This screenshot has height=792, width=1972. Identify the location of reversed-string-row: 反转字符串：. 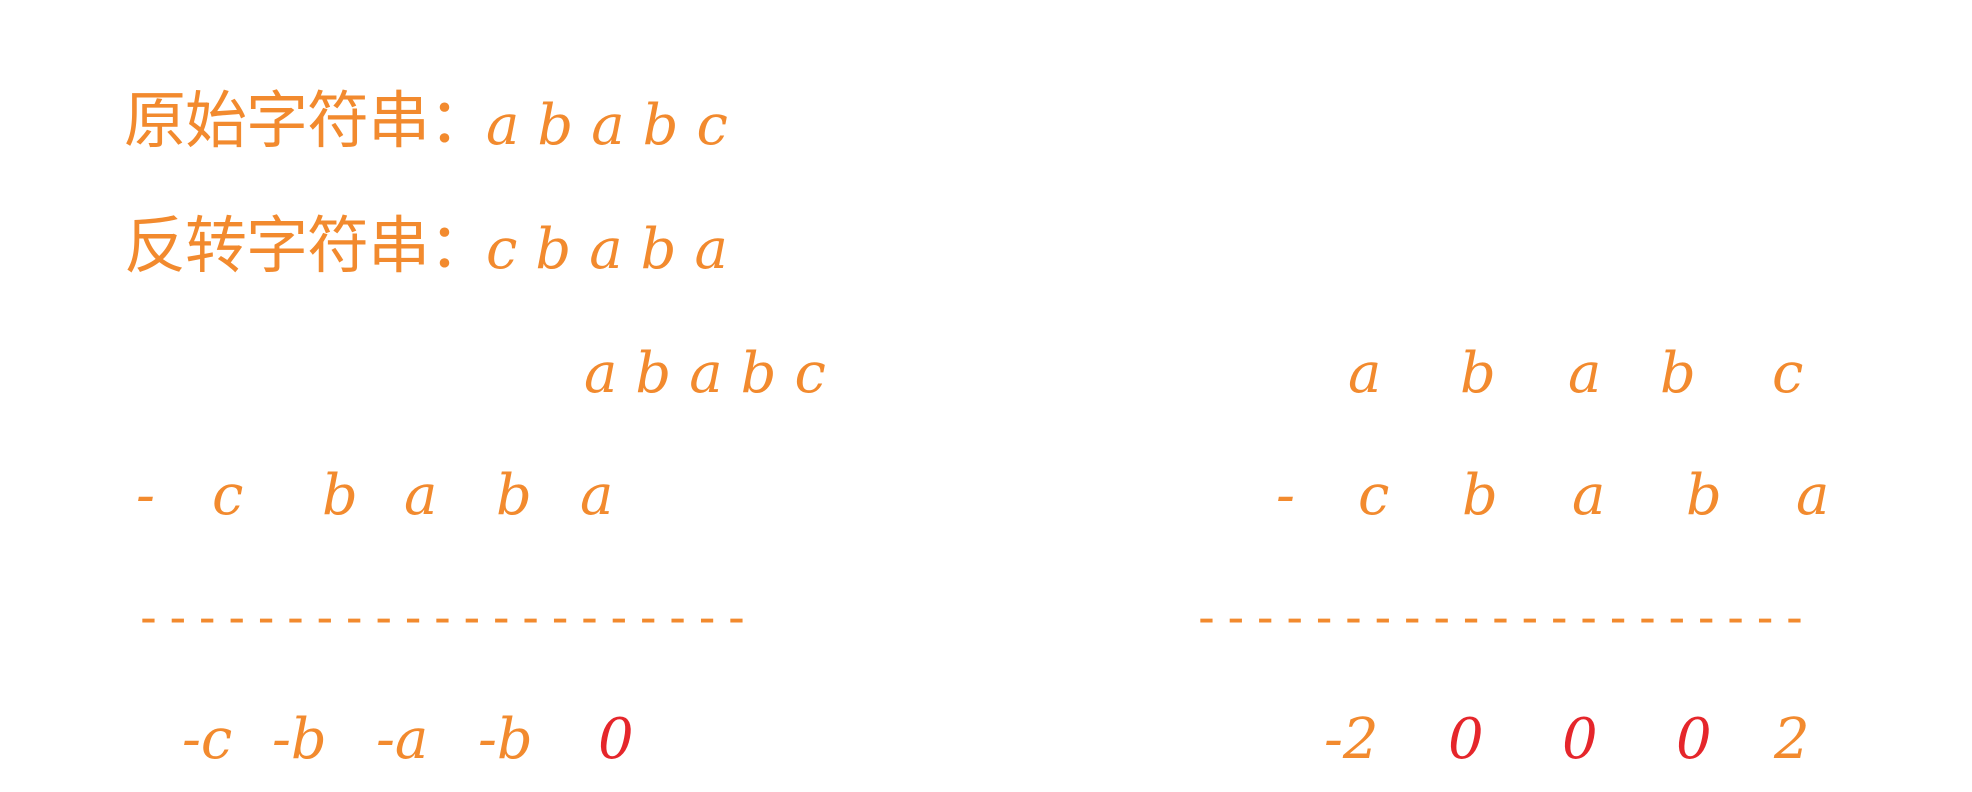
(307, 246).